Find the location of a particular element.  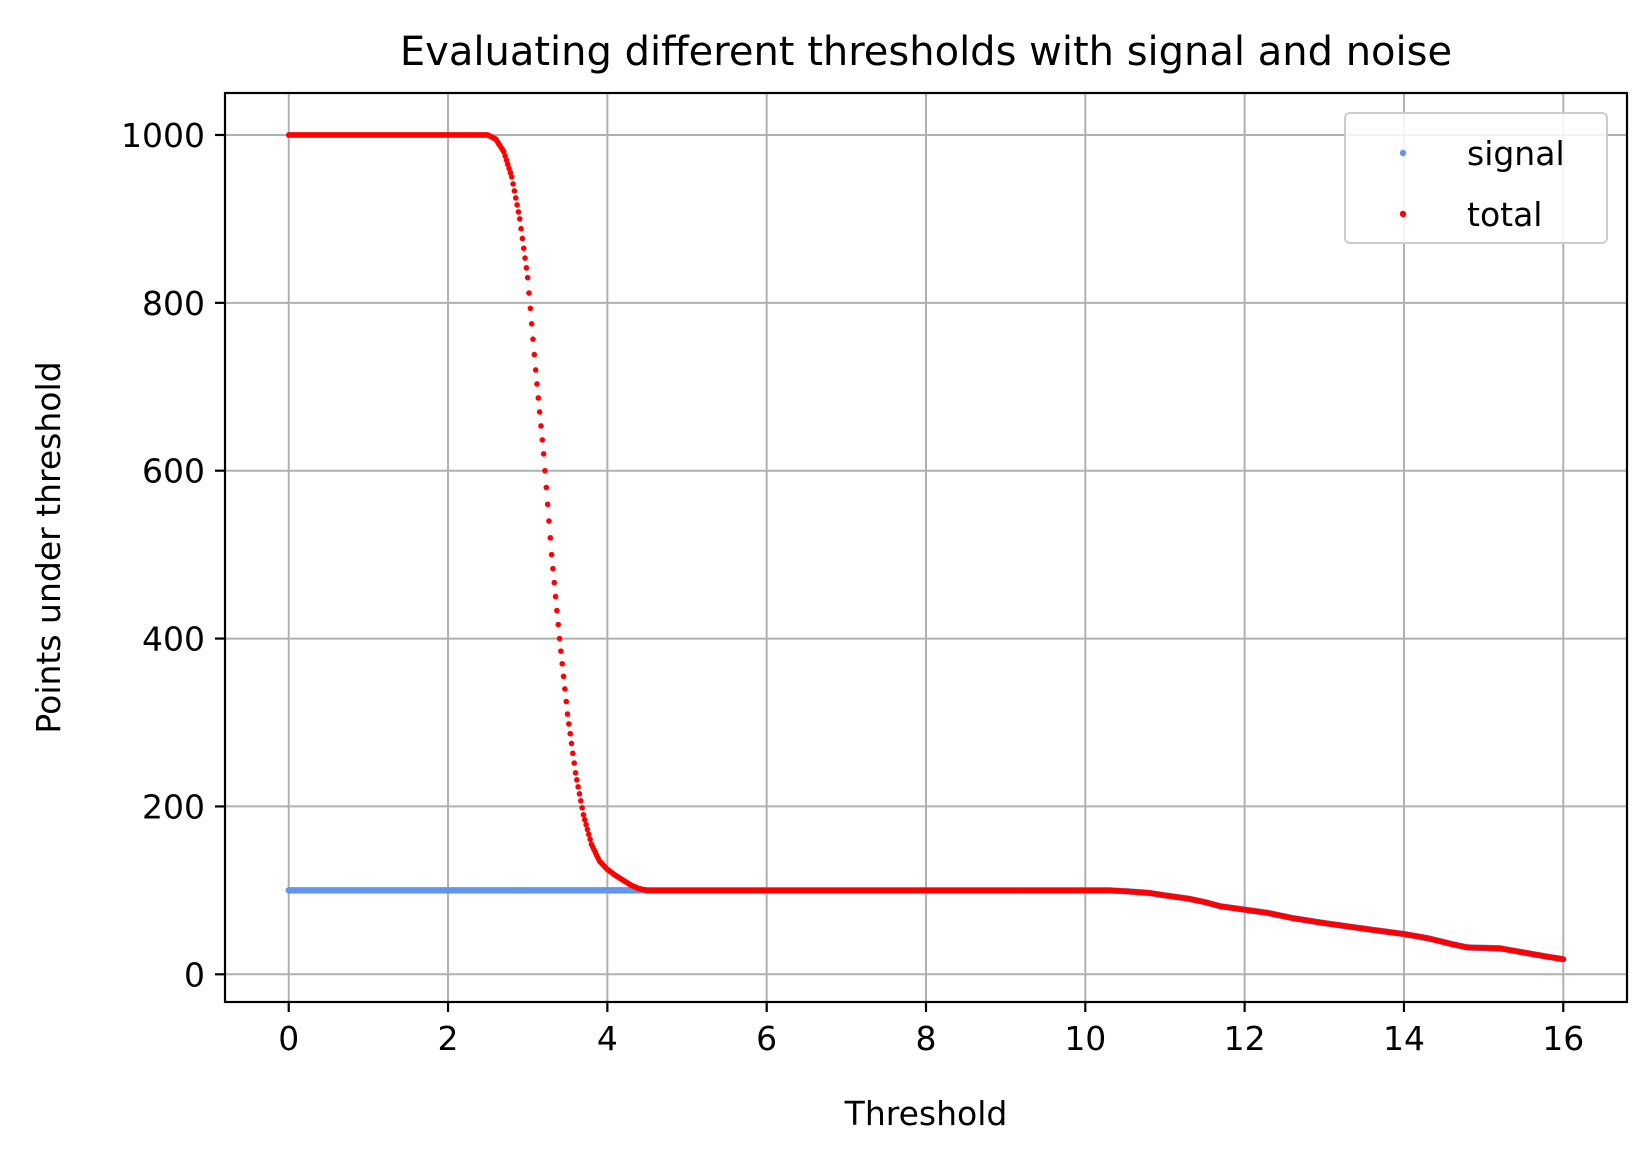

legend-marker-signal is located at coordinates (1403, 153).